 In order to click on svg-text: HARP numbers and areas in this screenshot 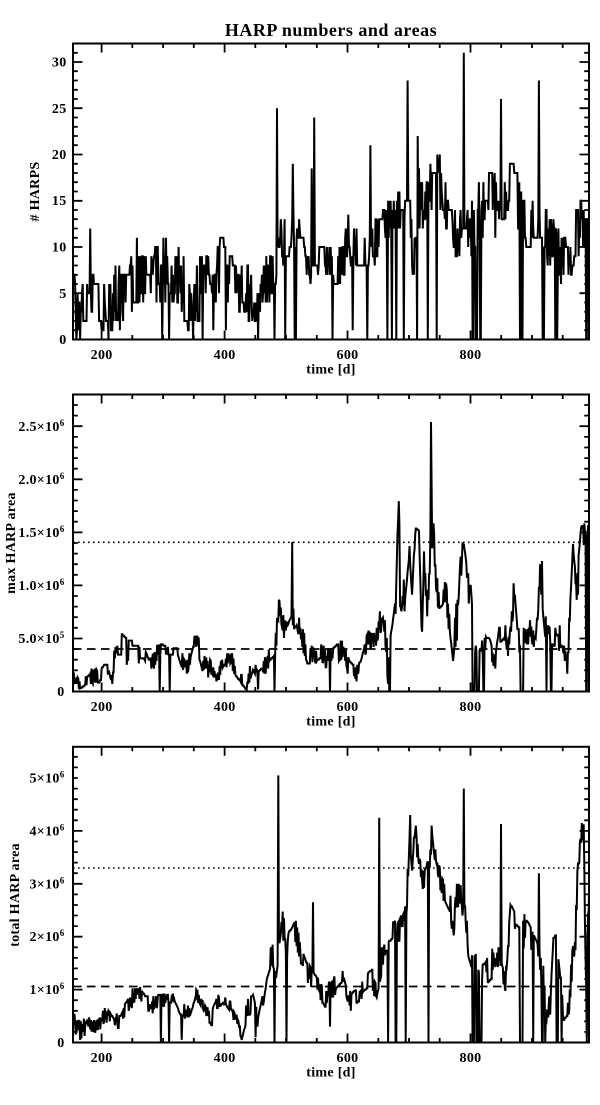, I will do `click(331, 30)`.